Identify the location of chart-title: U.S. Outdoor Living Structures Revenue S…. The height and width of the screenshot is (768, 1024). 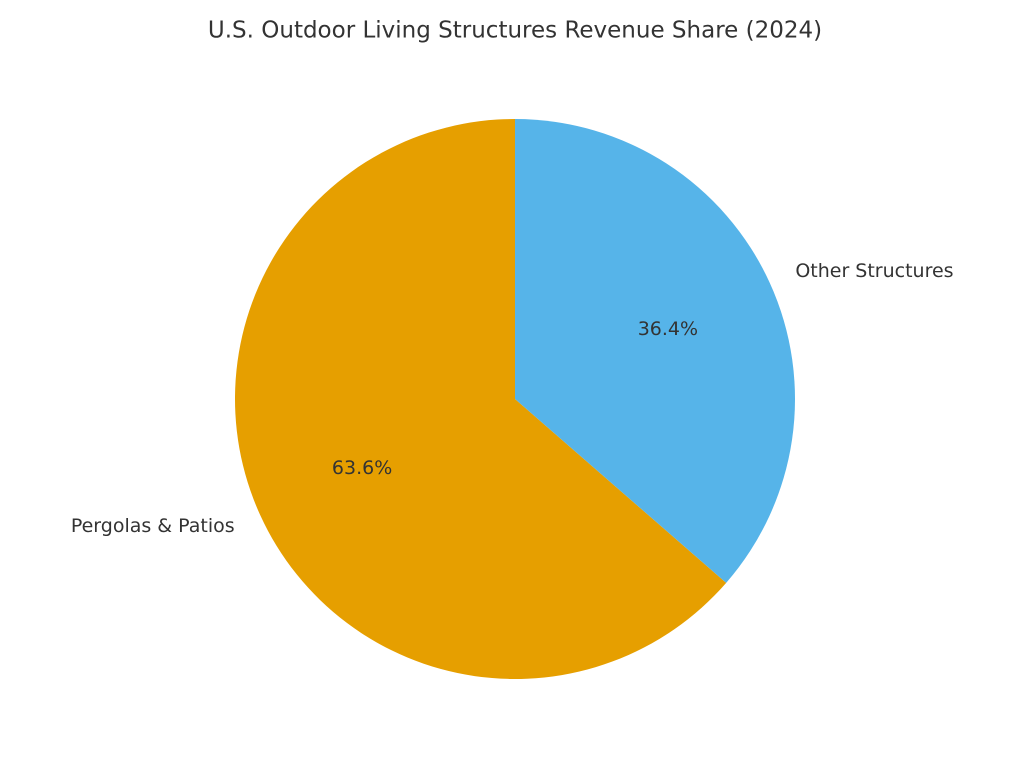
(515, 31).